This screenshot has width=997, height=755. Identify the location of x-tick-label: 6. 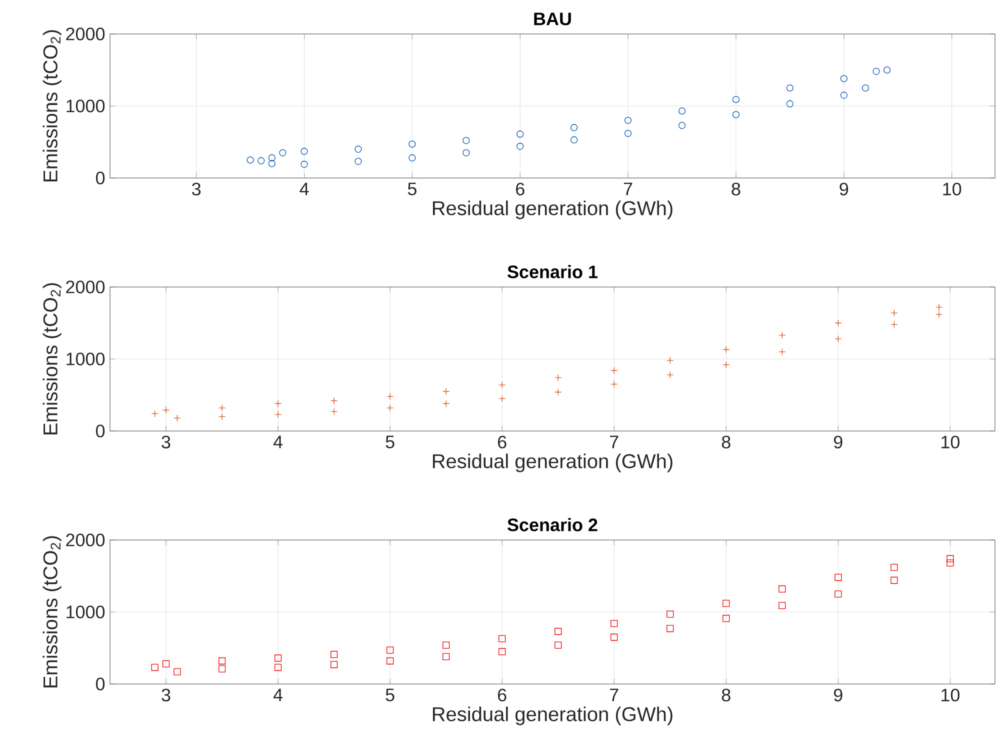
(502, 695).